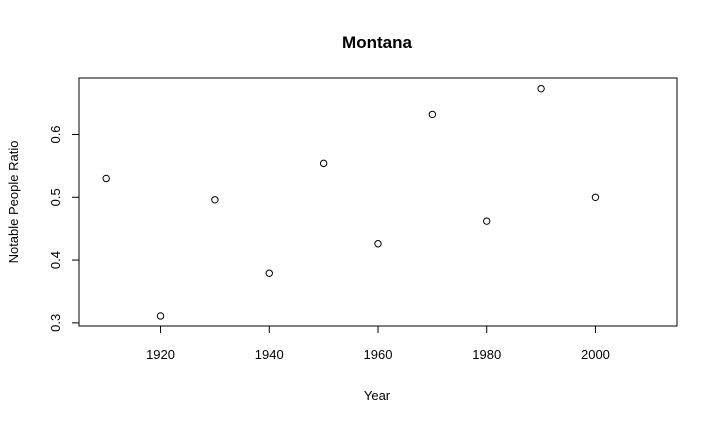 The image size is (717, 425). I want to click on chart-title: Montana, so click(377, 42).